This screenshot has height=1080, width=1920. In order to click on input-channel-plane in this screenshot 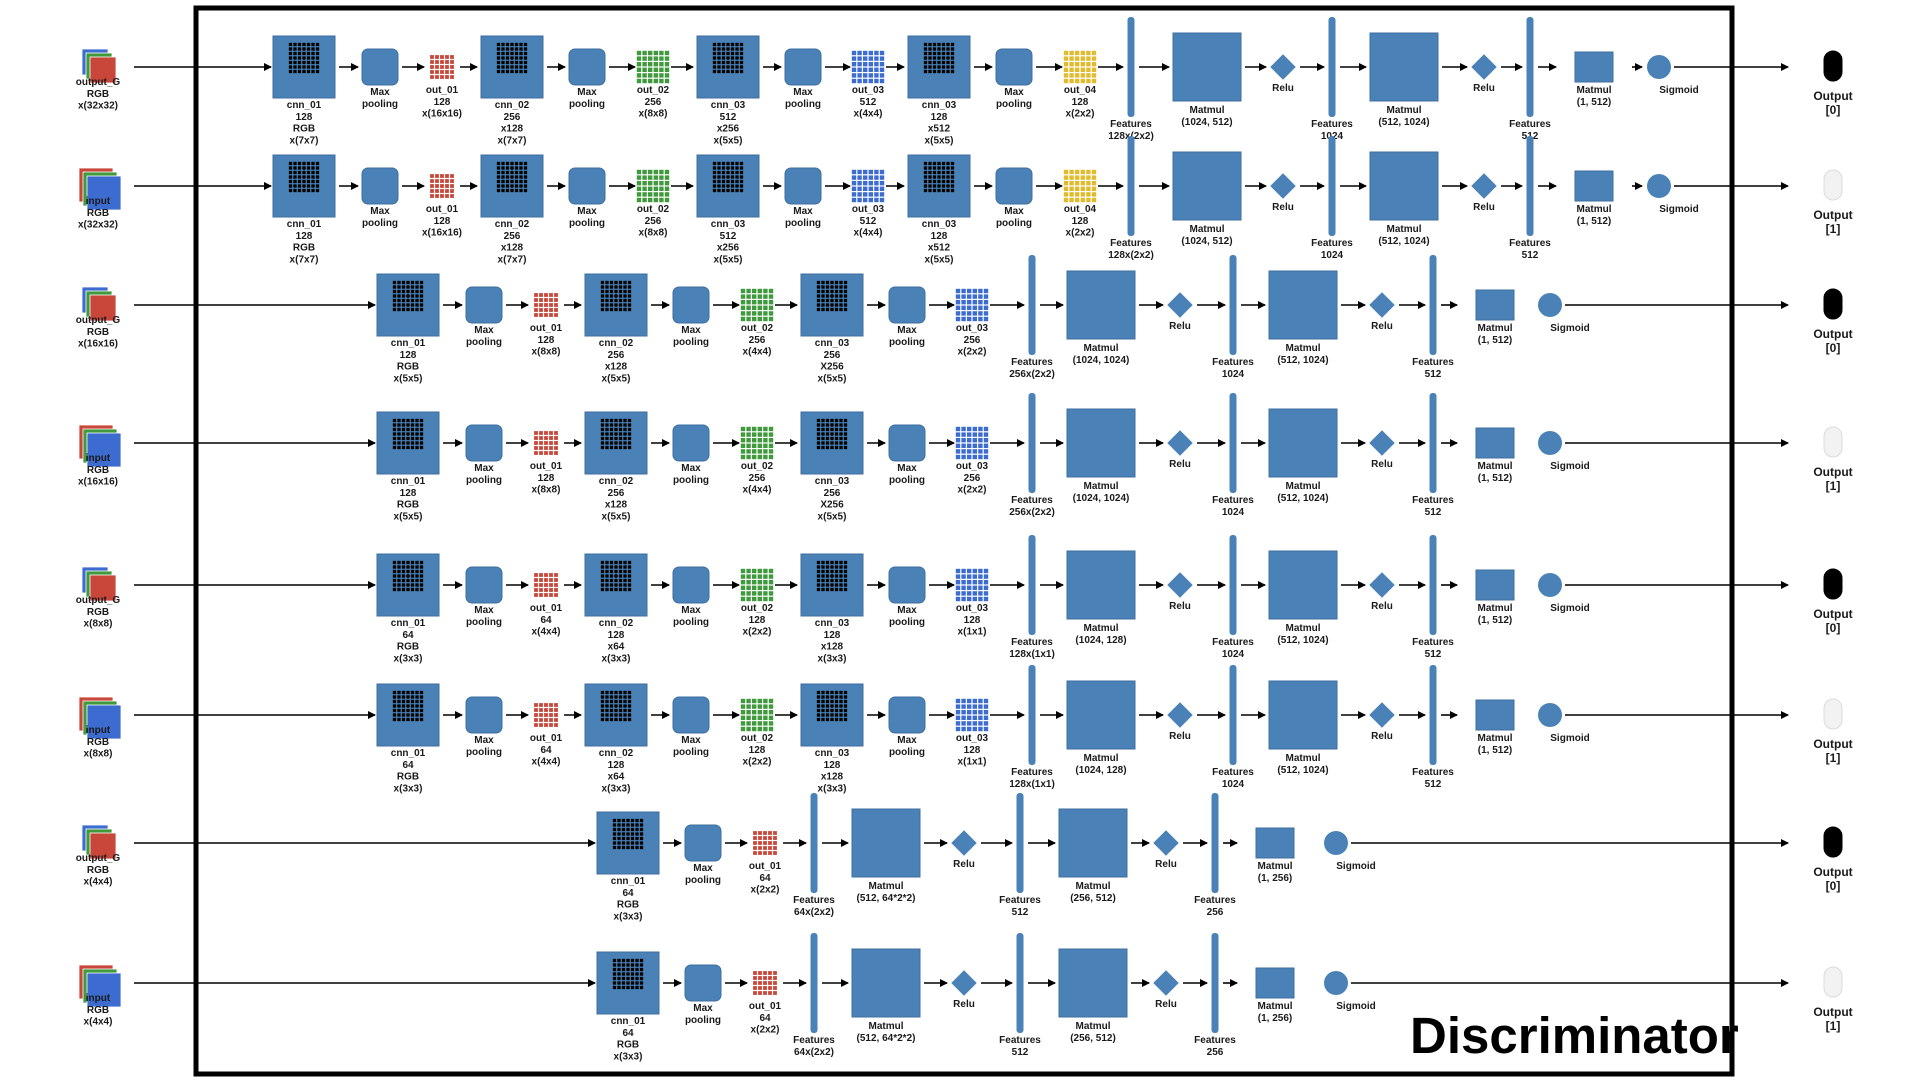, I will do `click(103, 588)`.